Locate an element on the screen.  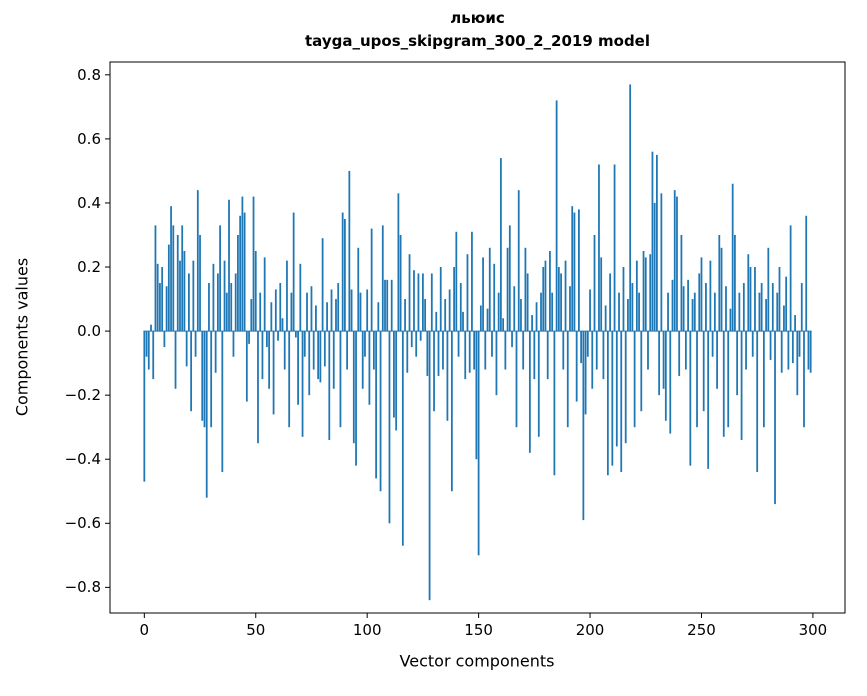
x-tick-label: 200 is located at coordinates (590, 630).